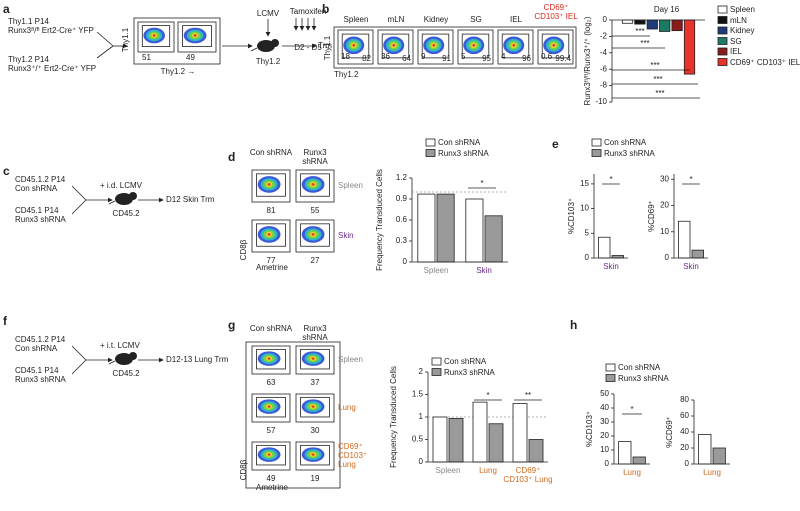 Image resolution: width=800 pixels, height=511 pixels. I want to click on legend-label: SG, so click(736, 41).